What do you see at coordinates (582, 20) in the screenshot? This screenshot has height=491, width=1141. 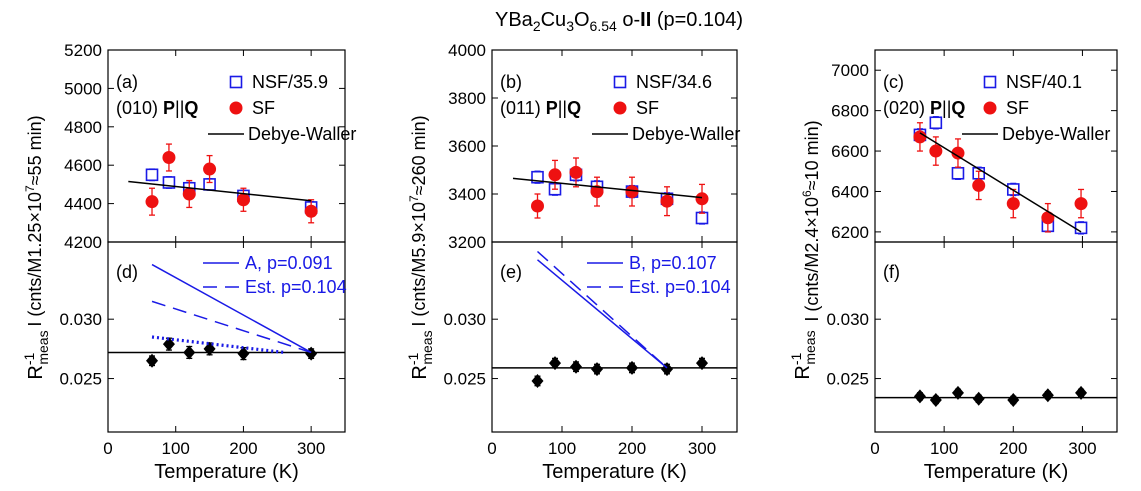 I see `title-part: O` at bounding box center [582, 20].